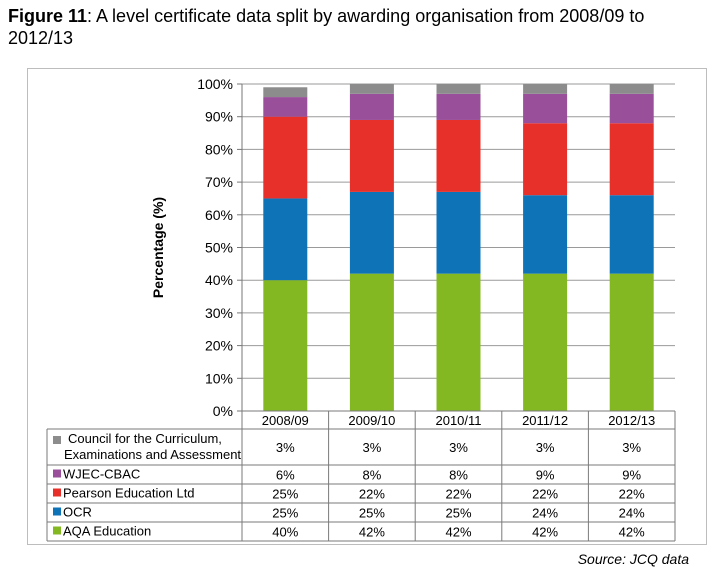 The width and height of the screenshot is (711, 574). Describe the element at coordinates (145, 438) in the screenshot. I see `legend-label: Council for the Curriculum,` at that location.